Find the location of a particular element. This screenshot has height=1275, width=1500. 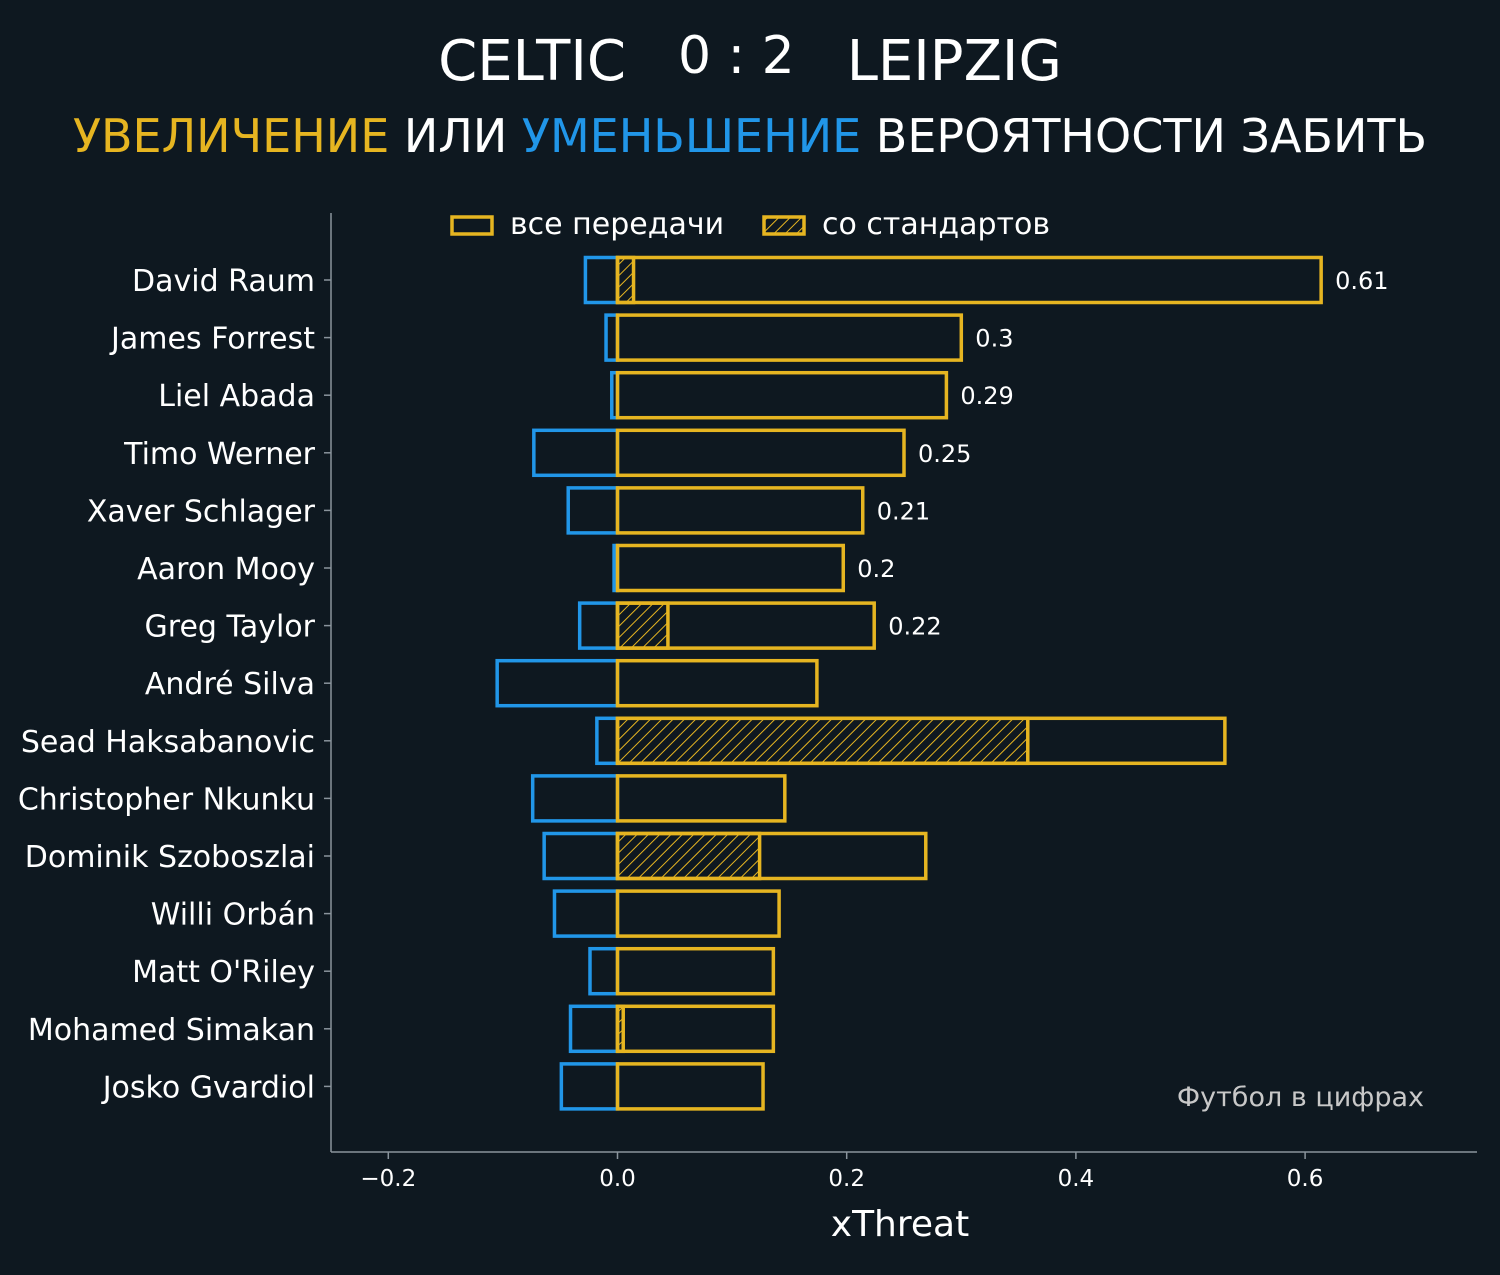

home-team: CELTIC is located at coordinates (532, 61).